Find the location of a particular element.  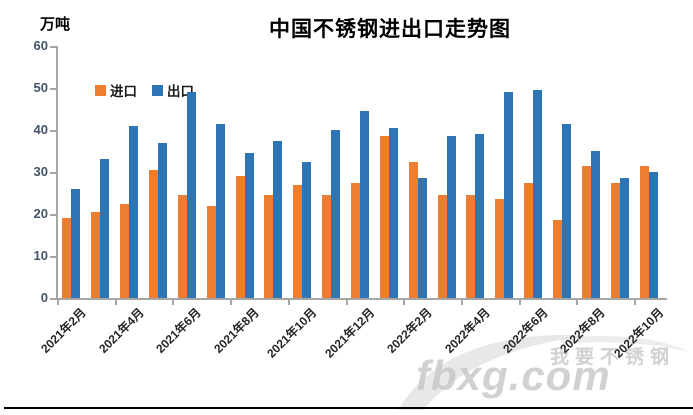

legend: 进口 出口 is located at coordinates (144, 90).